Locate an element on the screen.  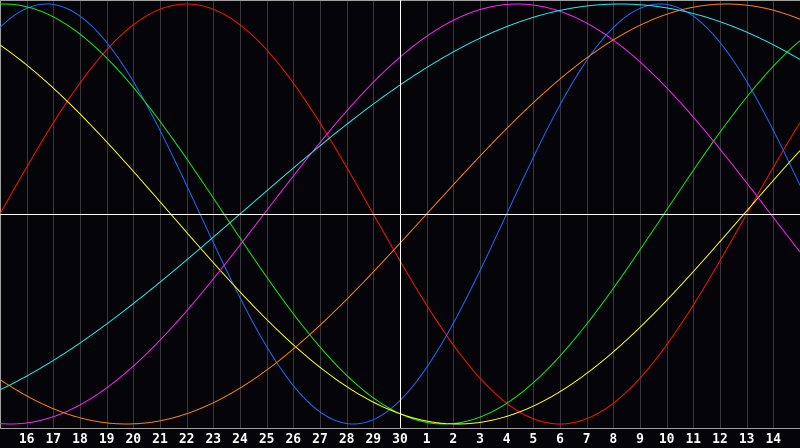
x-tick-label: 5 is located at coordinates (533, 439).